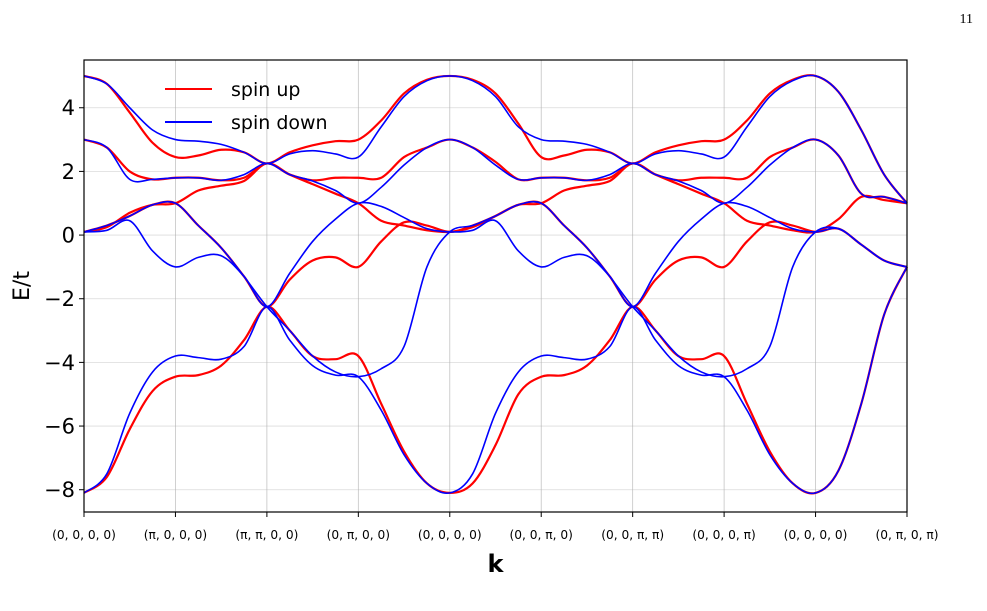 The height and width of the screenshot is (611, 987). I want to click on y-tick-label: −8, so click(59, 490).